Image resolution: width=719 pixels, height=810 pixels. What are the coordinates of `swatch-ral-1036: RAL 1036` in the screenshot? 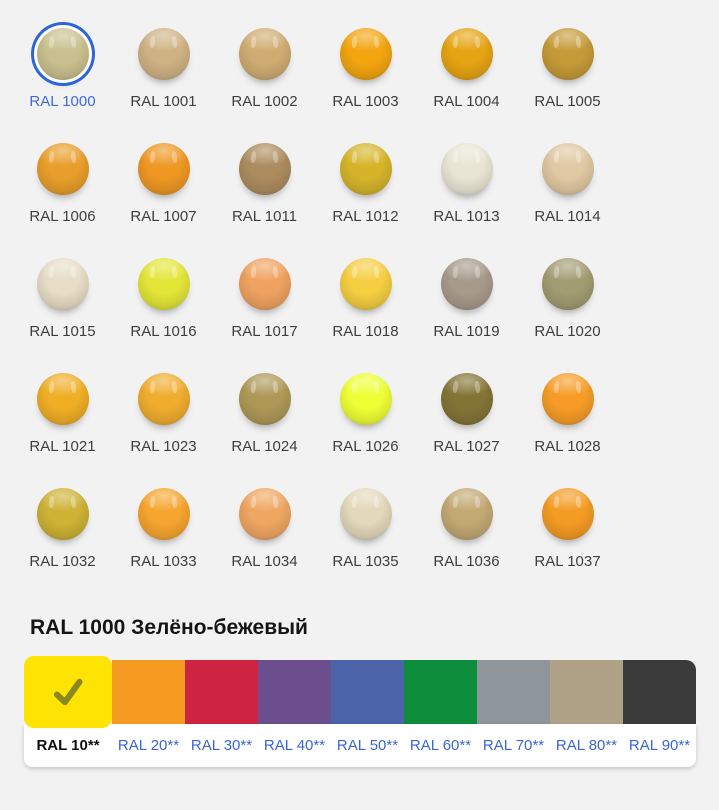 It's located at (466, 531).